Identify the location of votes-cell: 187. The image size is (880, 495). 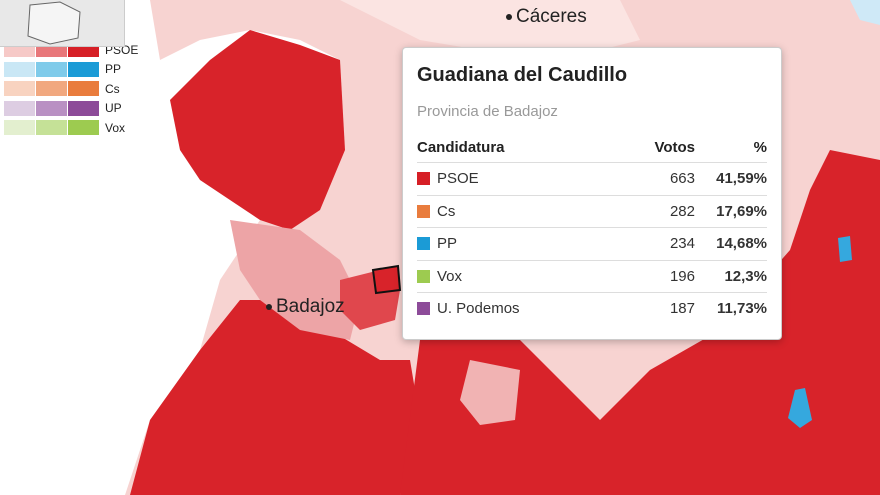
(682, 309).